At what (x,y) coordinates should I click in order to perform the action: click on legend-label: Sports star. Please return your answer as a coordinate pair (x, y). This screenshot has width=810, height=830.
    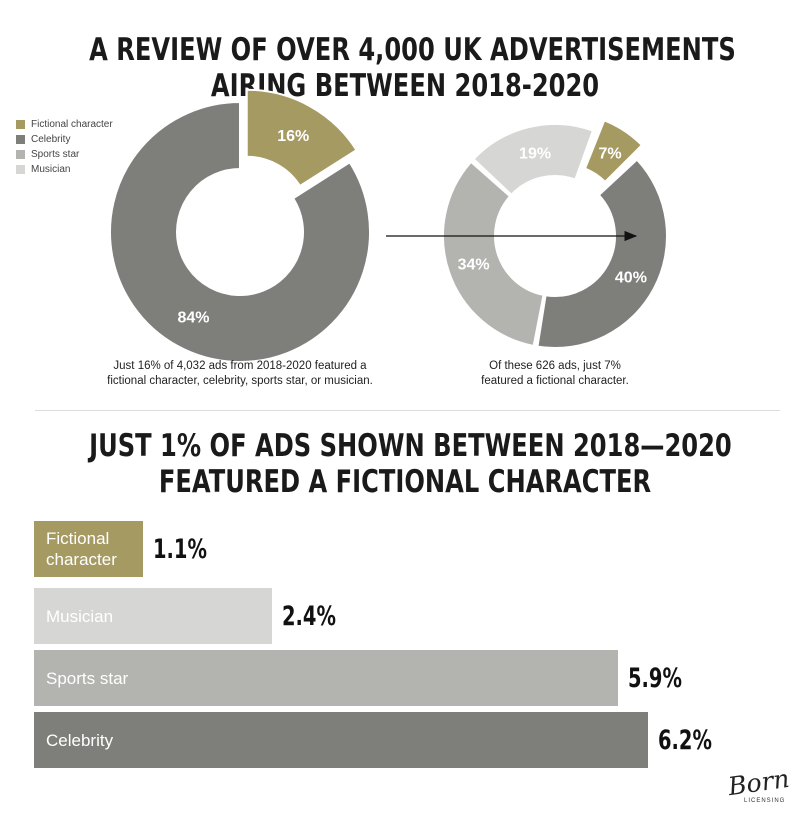
    Looking at the image, I should click on (55, 154).